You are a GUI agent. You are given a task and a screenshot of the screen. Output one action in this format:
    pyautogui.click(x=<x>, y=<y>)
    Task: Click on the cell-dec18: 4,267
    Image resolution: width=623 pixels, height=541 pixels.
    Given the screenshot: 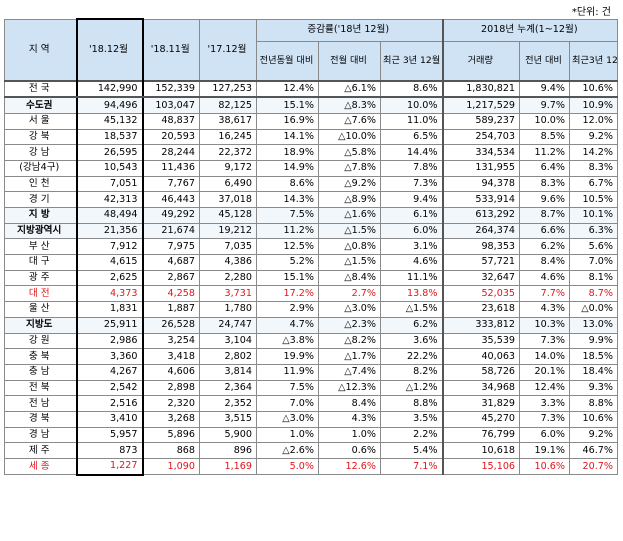 What is the action you would take?
    pyautogui.click(x=109, y=372)
    